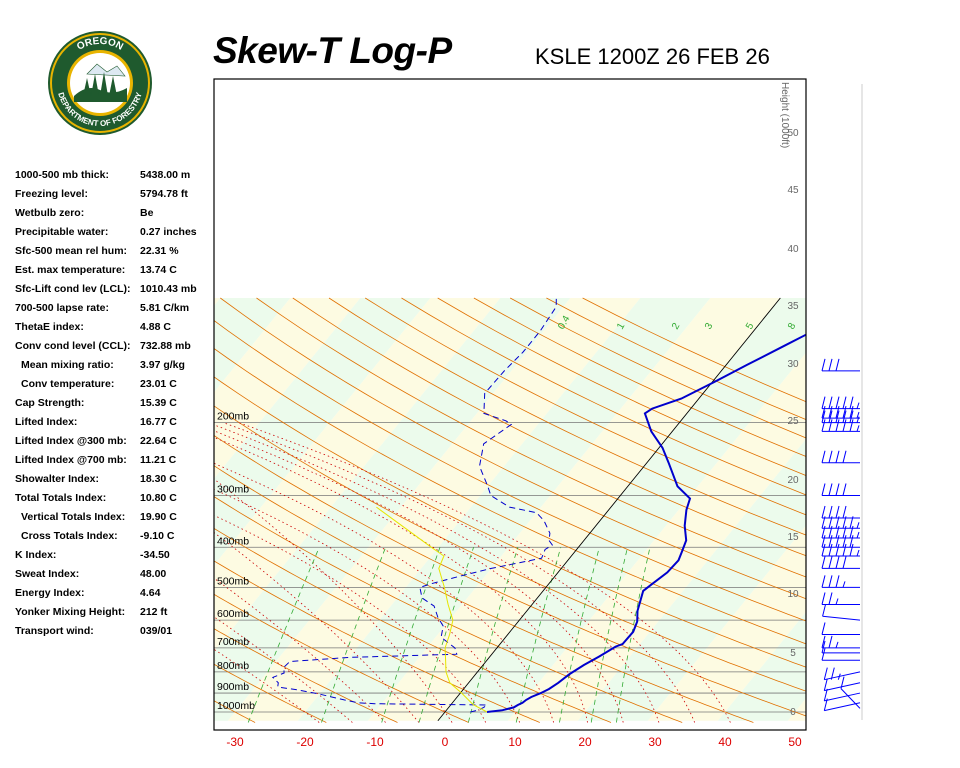  Describe the element at coordinates (233, 687) in the screenshot. I see `pressure-label: 900mb` at that location.